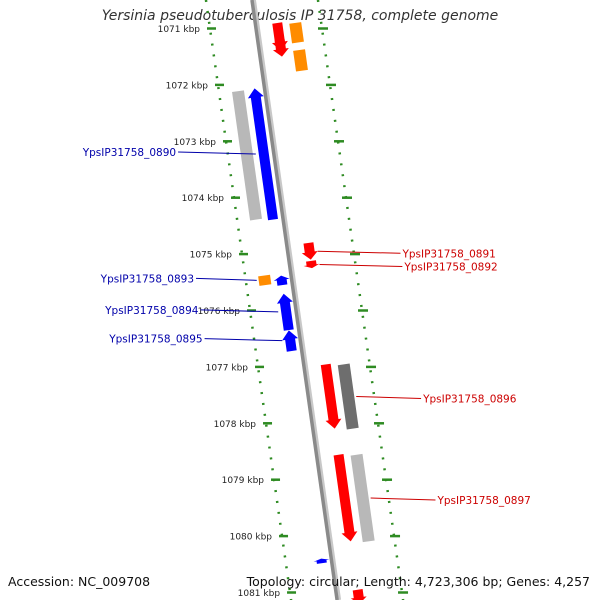 This screenshot has height=600, width=600. What do you see at coordinates (243, 481) in the screenshot?
I see `kbp-tick-label: 1079 kbp` at bounding box center [243, 481].